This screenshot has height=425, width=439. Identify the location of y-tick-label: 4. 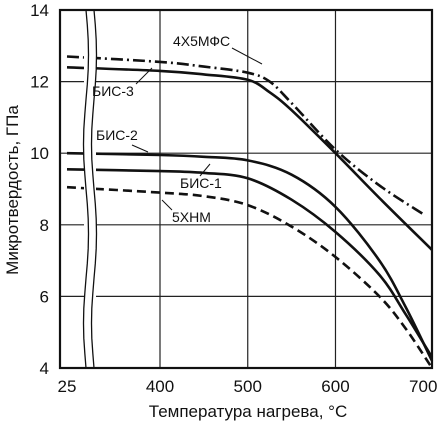
(44, 368).